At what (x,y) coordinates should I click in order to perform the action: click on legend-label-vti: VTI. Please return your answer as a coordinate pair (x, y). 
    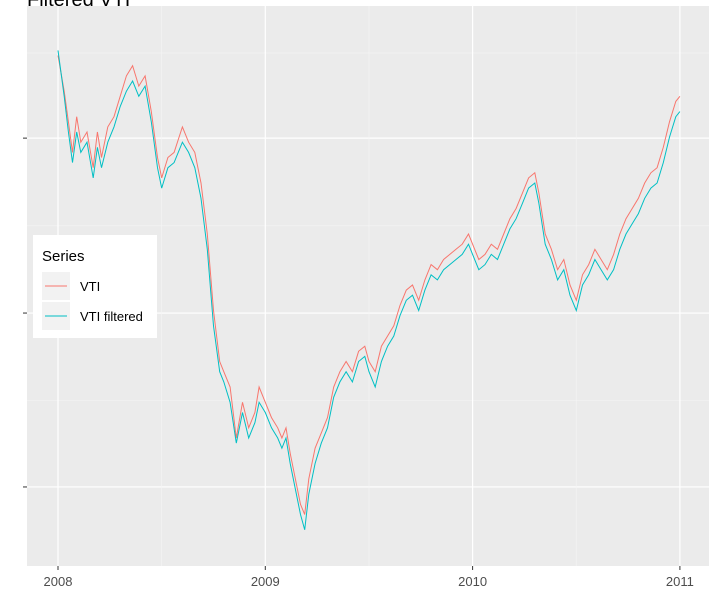
    Looking at the image, I should click on (90, 286).